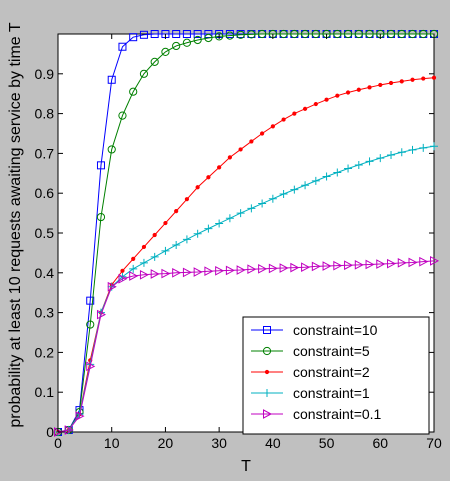  What do you see at coordinates (112, 443) in the screenshot?
I see `x-tick-label: 10` at bounding box center [112, 443].